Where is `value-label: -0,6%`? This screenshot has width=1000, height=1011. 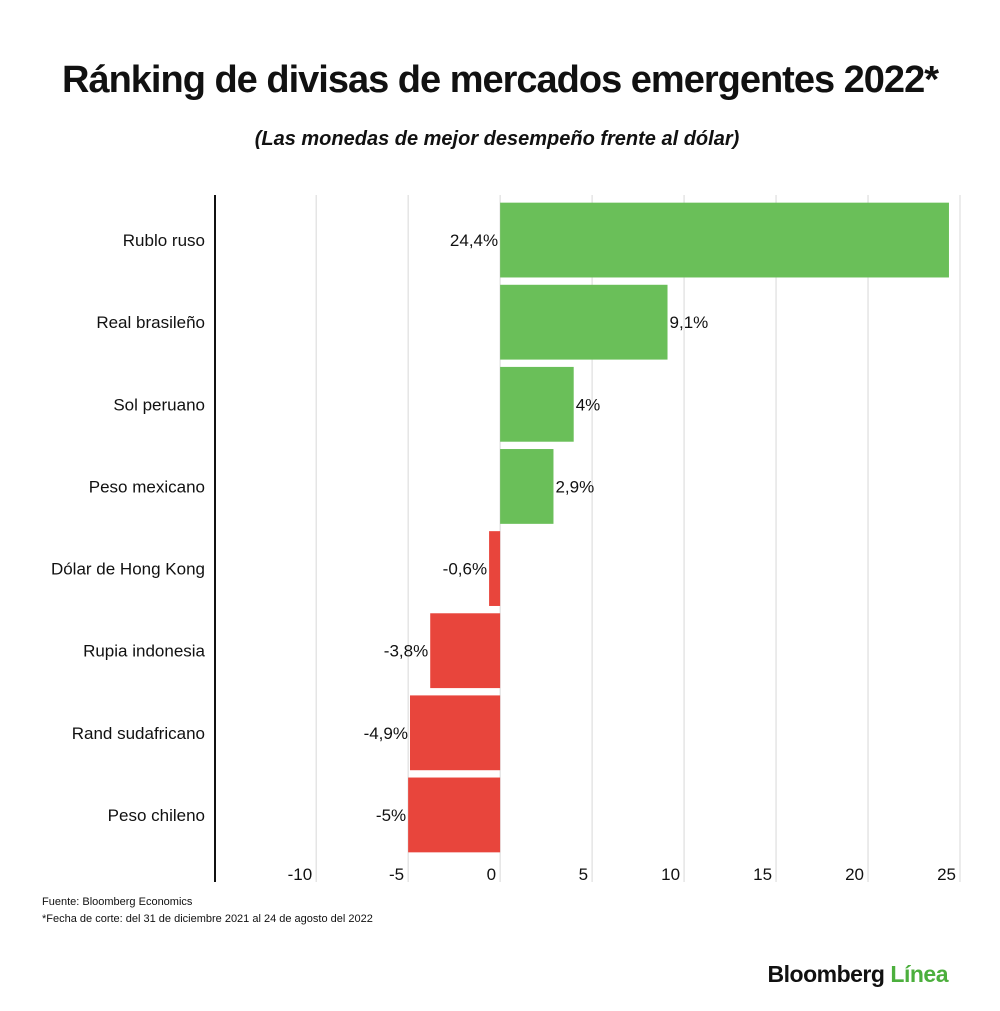 value-label: -0,6% is located at coordinates (465, 569).